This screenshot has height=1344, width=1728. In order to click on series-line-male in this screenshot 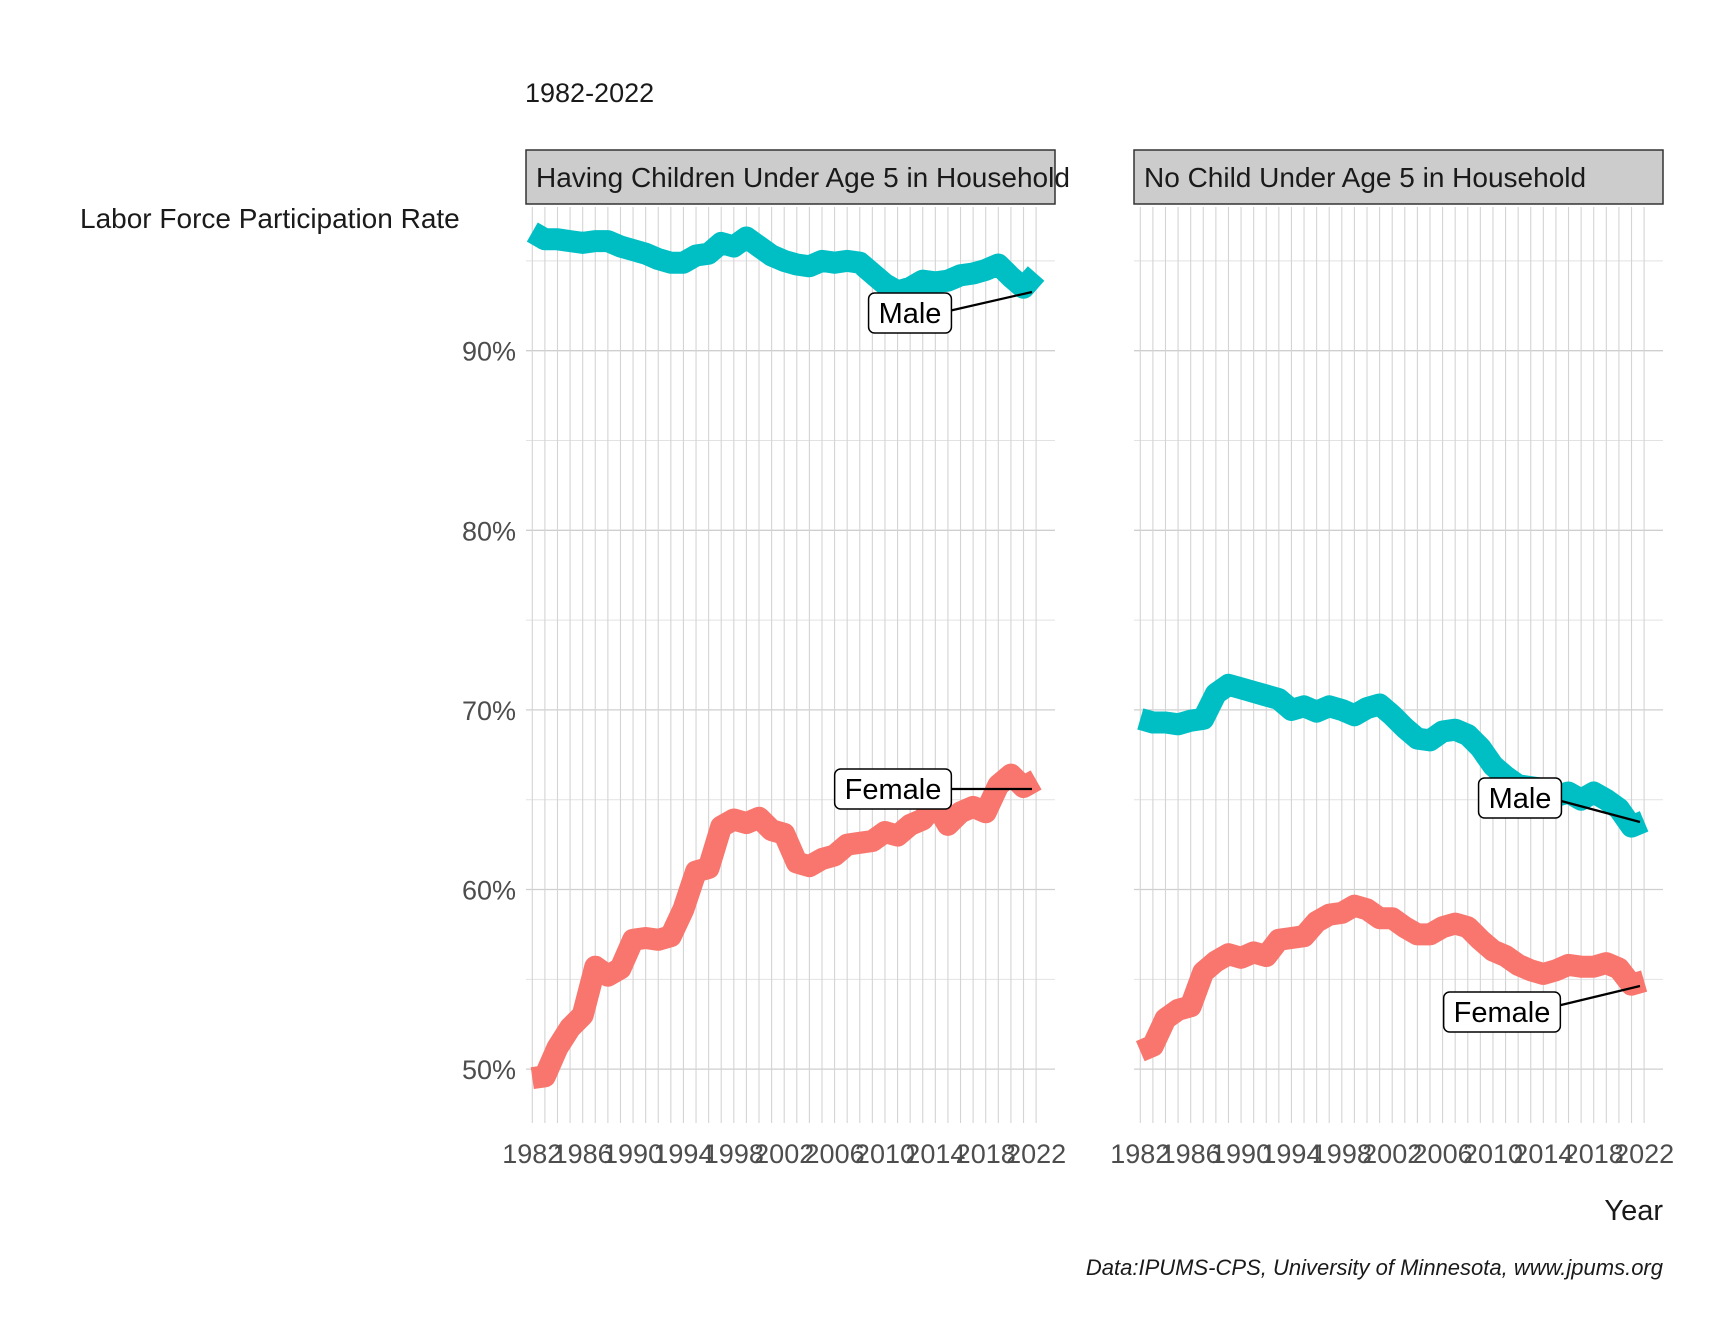, I will do `click(785, 262)`.